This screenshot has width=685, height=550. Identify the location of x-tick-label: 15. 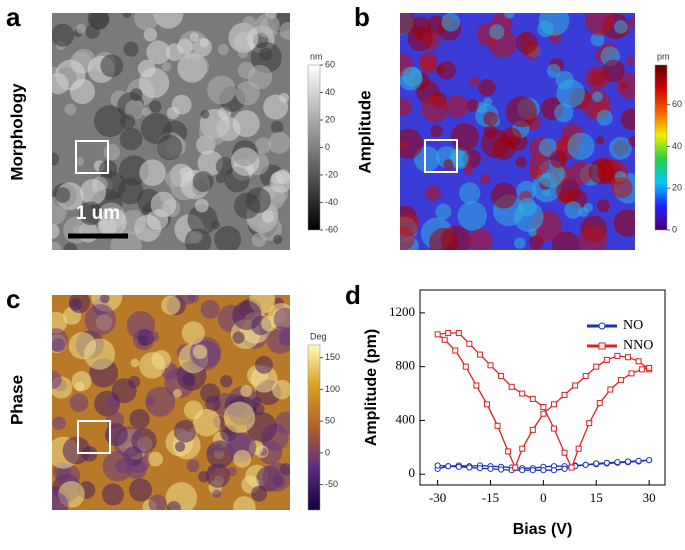
(596, 497).